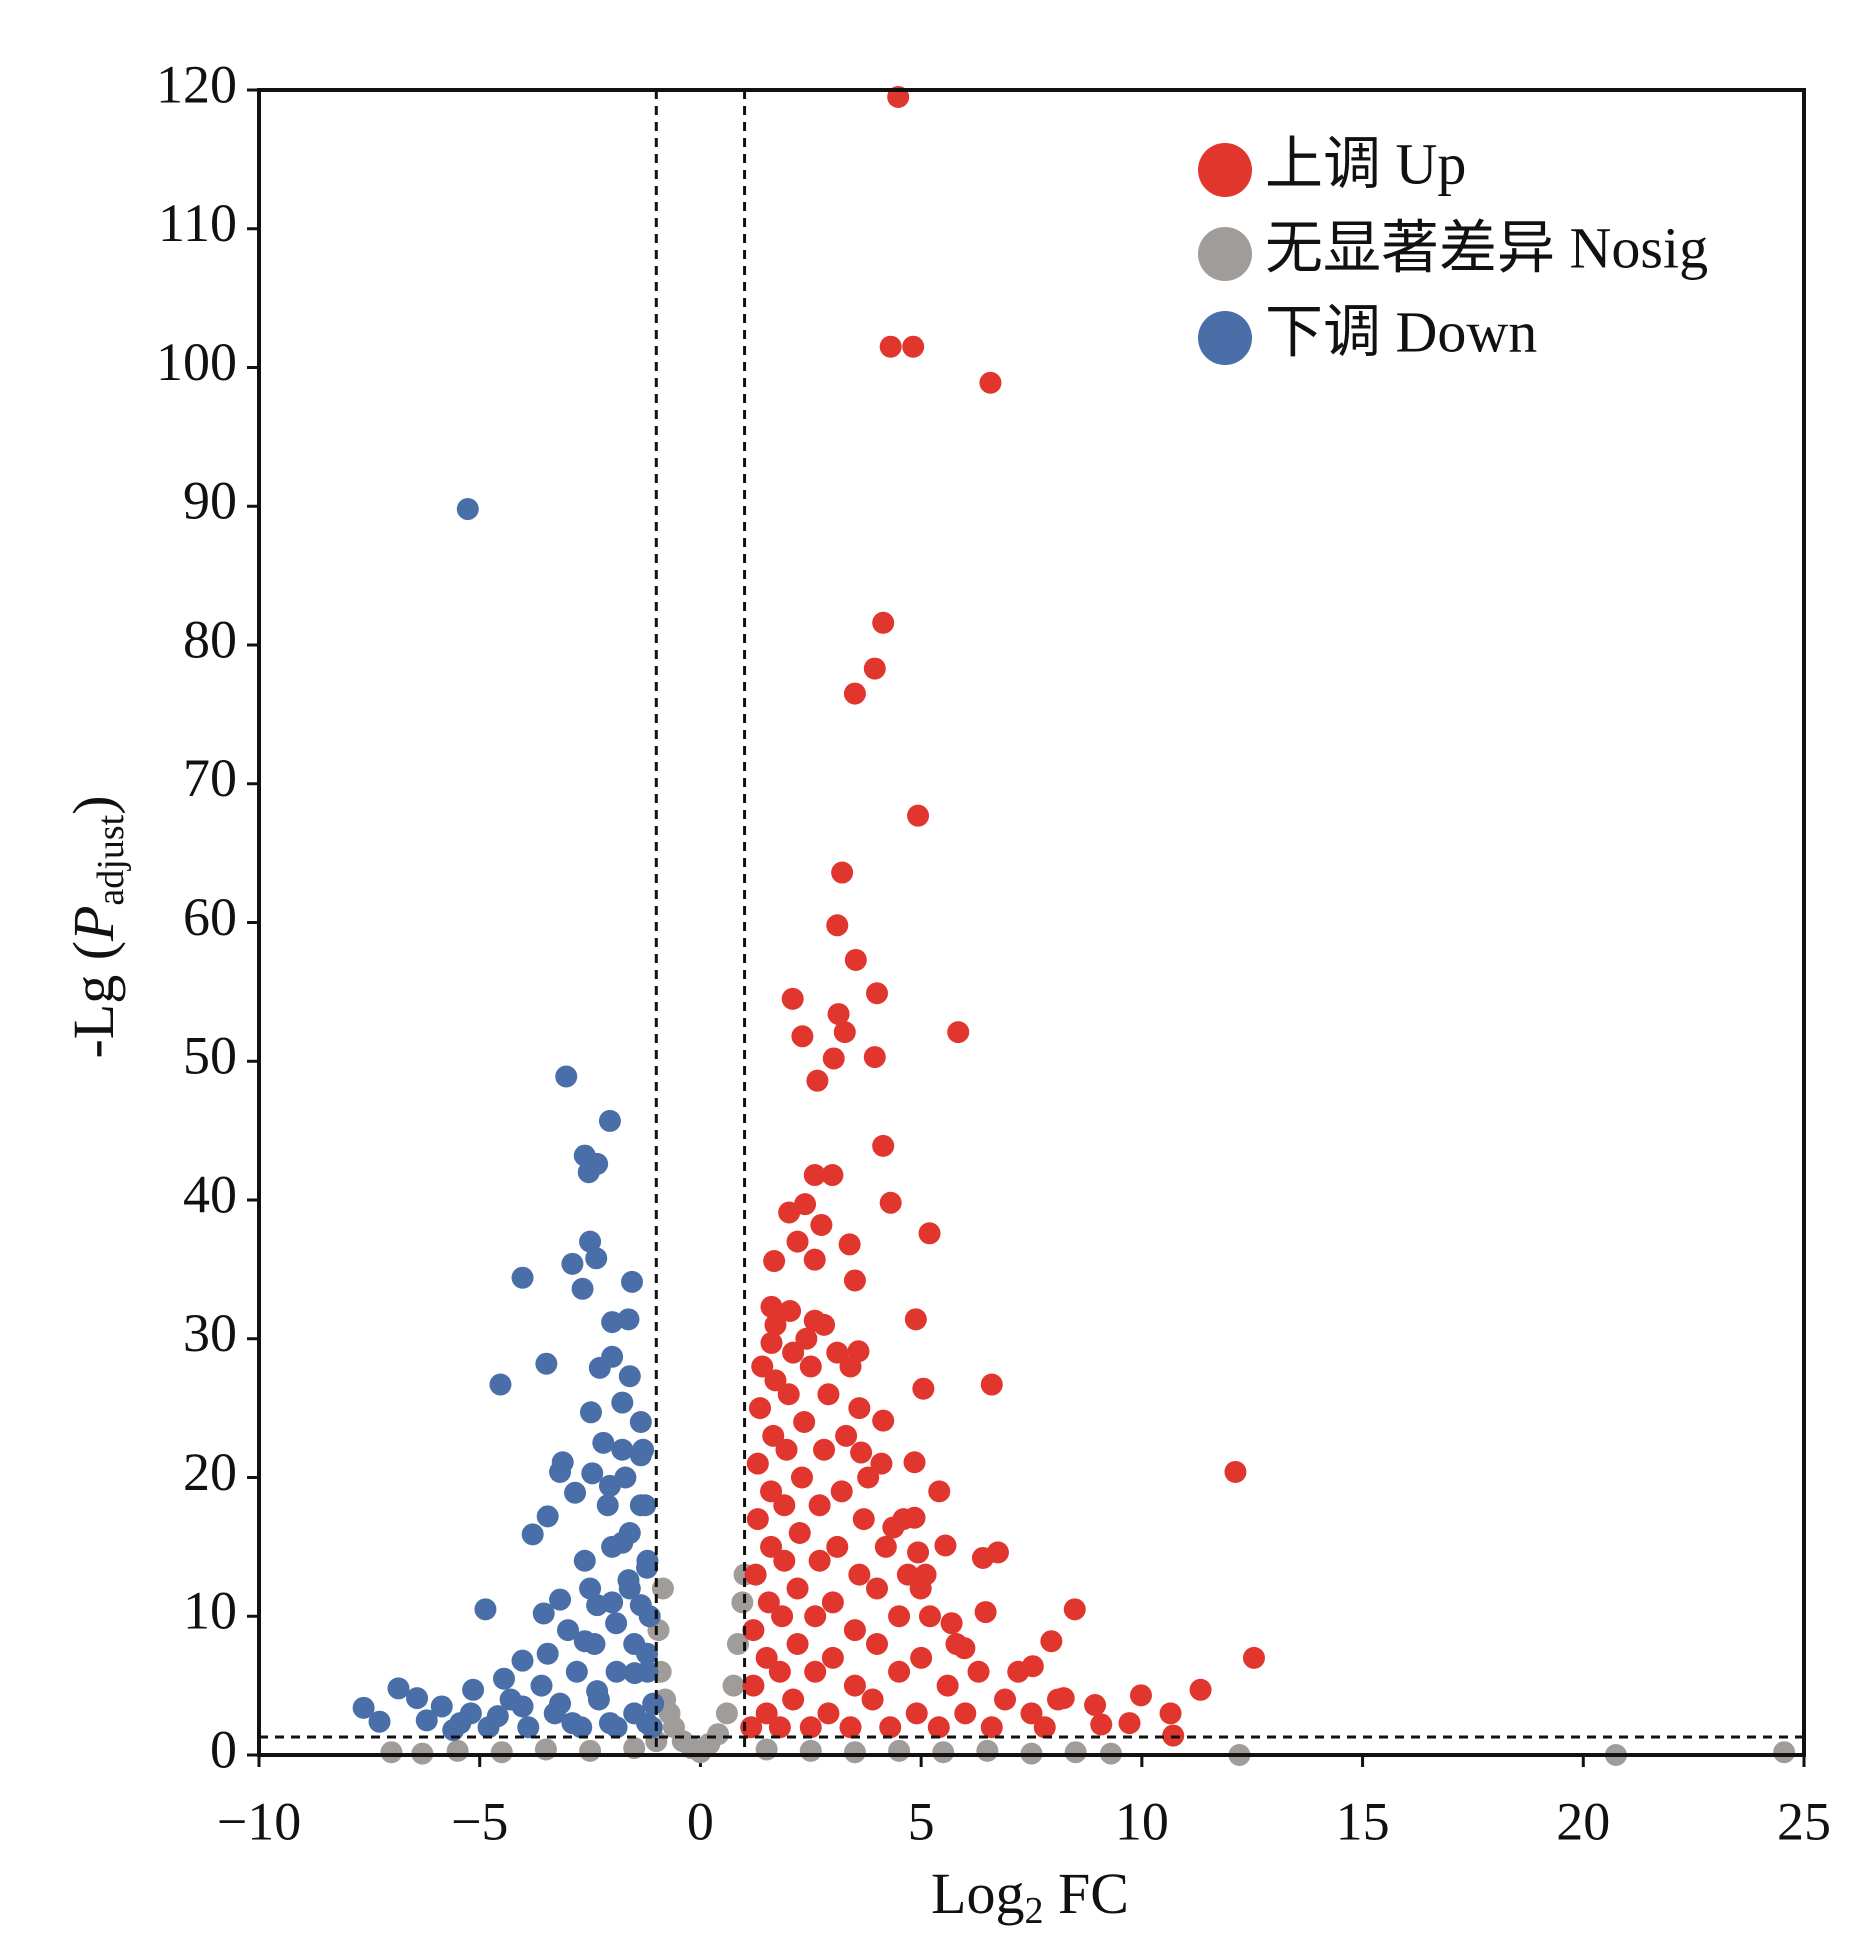 Image resolution: width=1866 pixels, height=1937 pixels. Describe the element at coordinates (1225, 254) in the screenshot. I see `legend-marker` at that location.